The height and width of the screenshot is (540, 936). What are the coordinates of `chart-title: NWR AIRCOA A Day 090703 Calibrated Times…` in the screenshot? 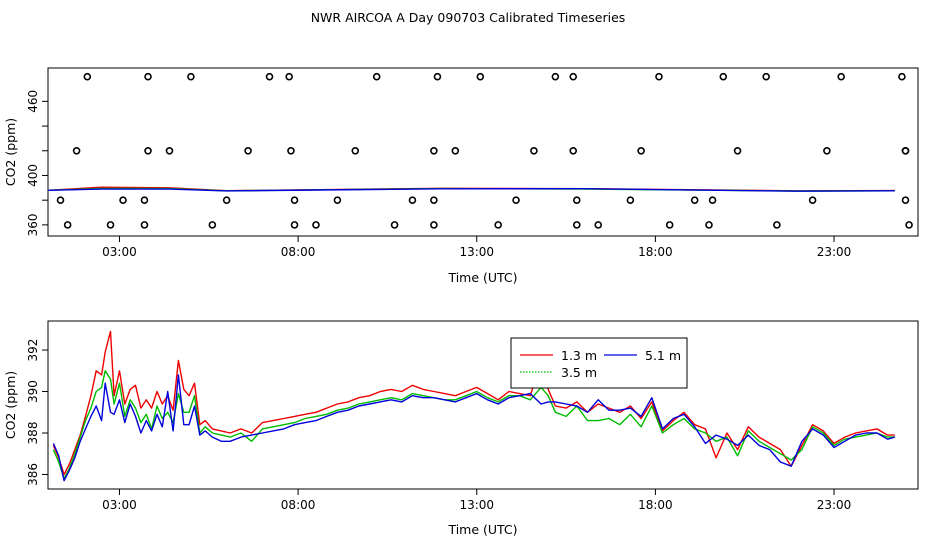 It's located at (468, 17).